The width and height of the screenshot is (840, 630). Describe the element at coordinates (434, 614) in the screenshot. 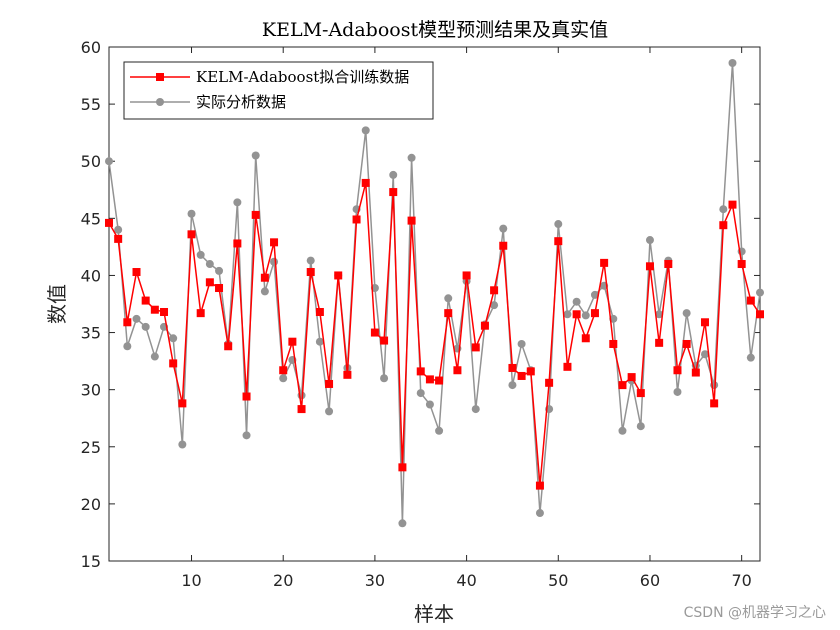

I see `x-axis-label: 样本` at that location.